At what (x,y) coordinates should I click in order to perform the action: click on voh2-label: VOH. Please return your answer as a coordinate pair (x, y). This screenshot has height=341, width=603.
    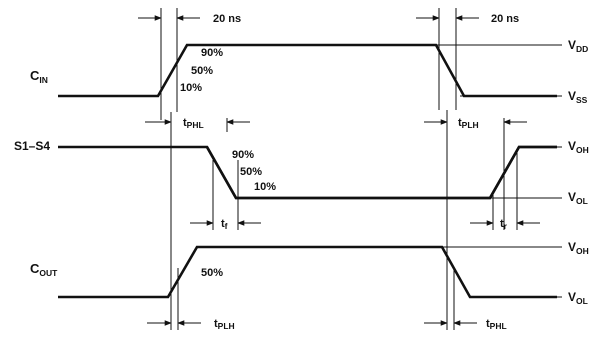
    Looking at the image, I should click on (578, 248).